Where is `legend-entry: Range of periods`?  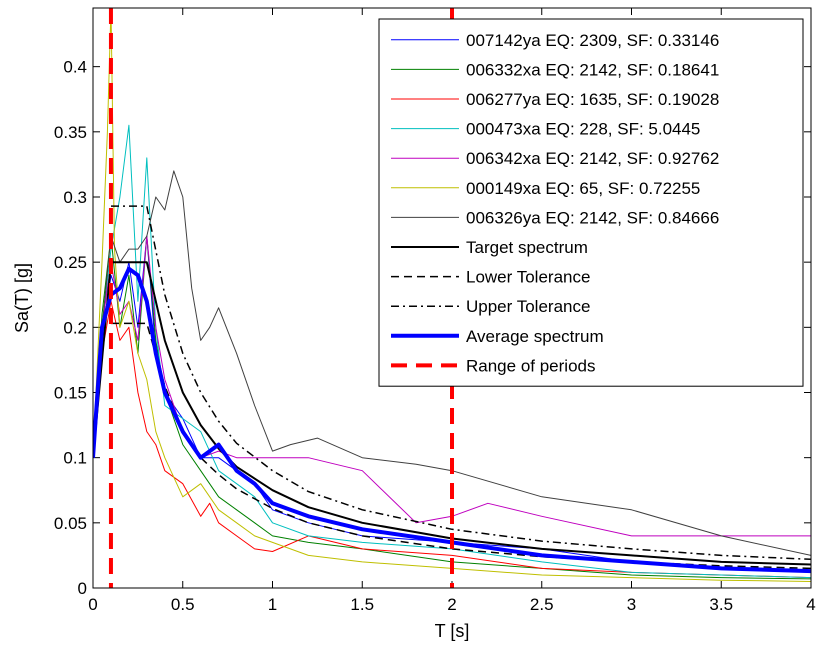 legend-entry: Range of periods is located at coordinates (530, 365).